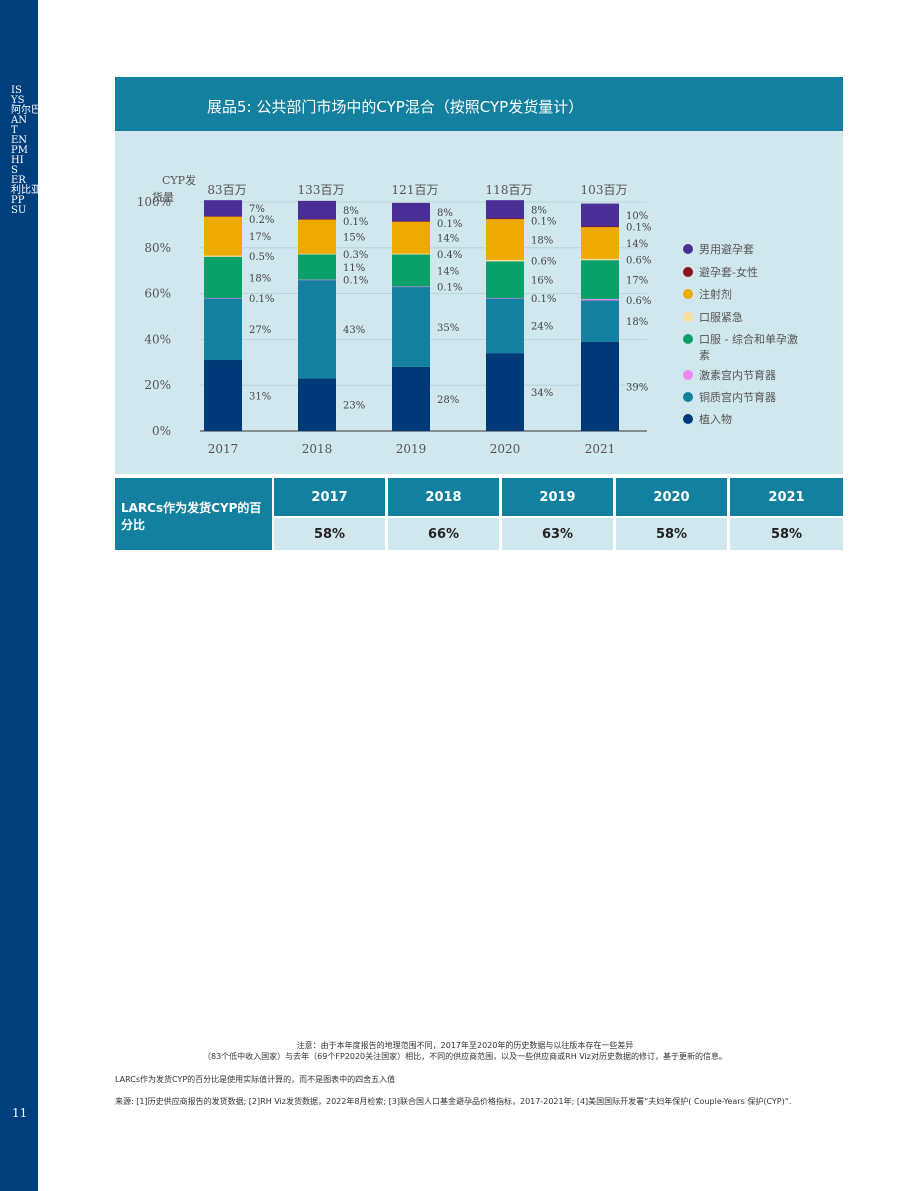 Image resolution: width=920 pixels, height=1191 pixels. Describe the element at coordinates (542, 393) in the screenshot. I see `data-label: 34%` at that location.